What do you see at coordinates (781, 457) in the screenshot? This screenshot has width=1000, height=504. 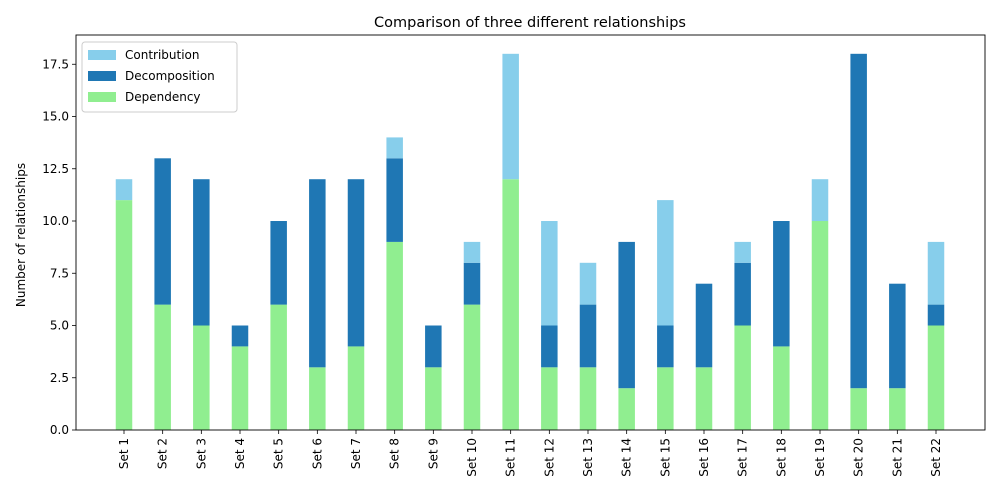 I see `x-tick-label: Set 18` at bounding box center [781, 457].